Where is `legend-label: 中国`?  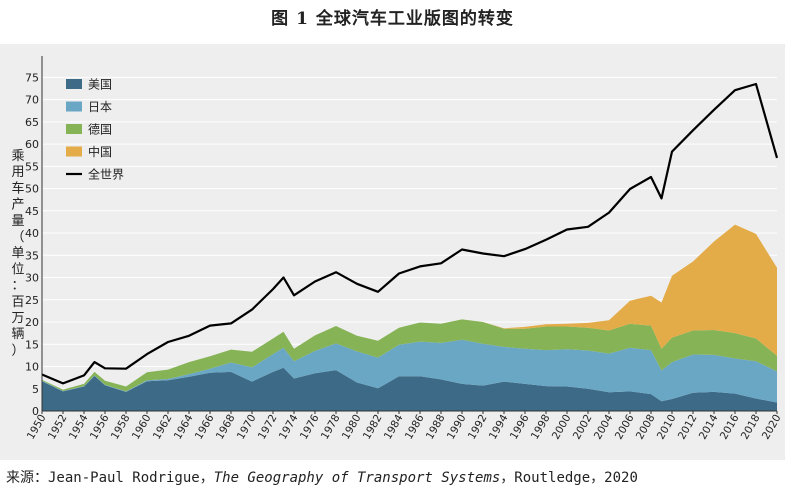 legend-label: 中国 is located at coordinates (100, 151).